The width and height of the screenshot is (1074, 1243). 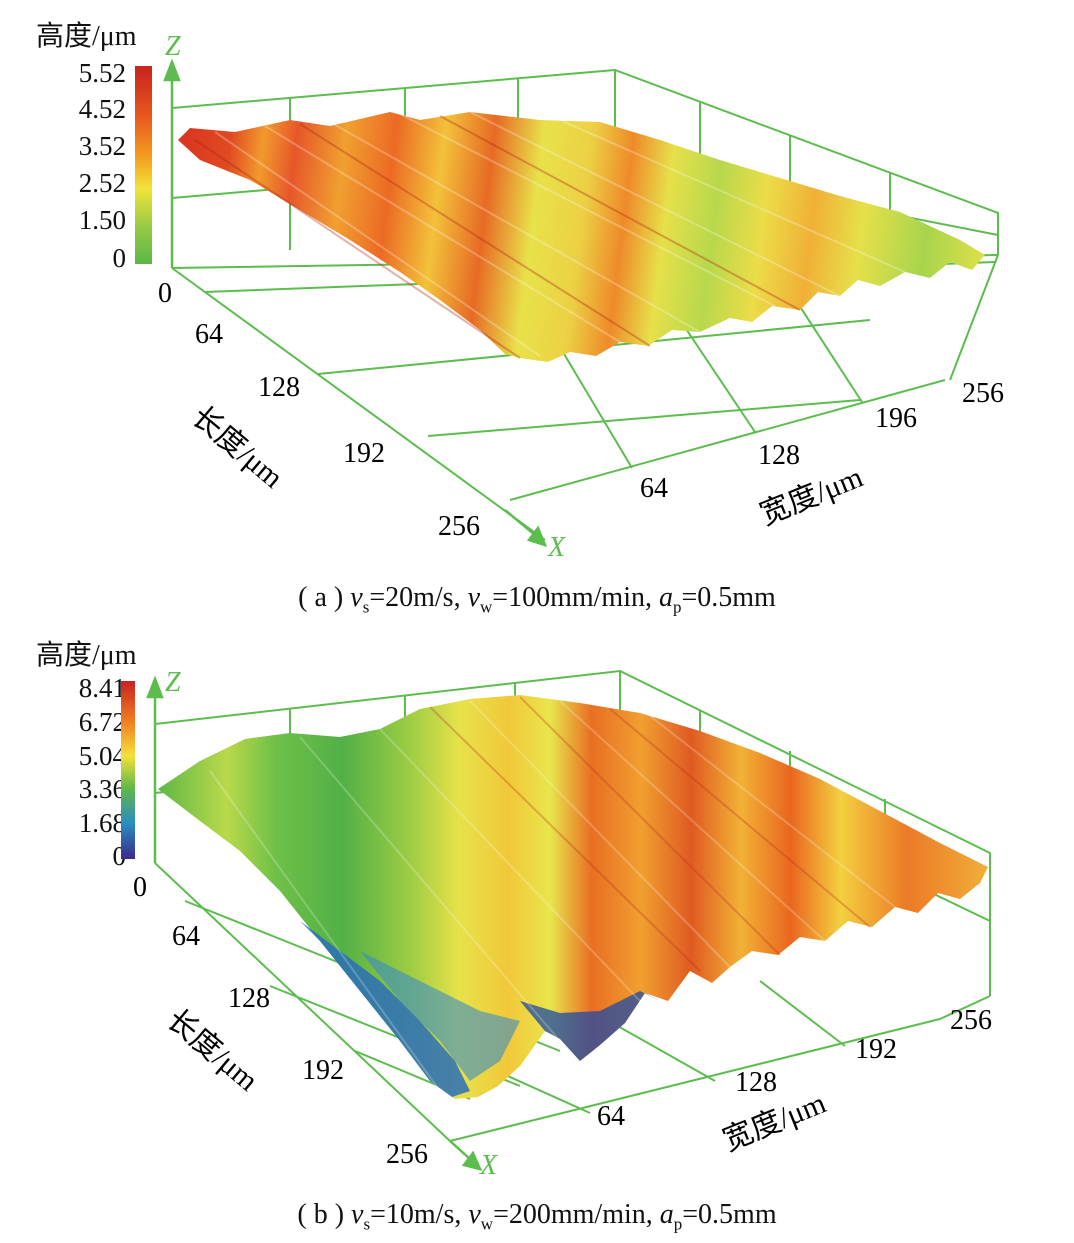 I want to click on colorbar-tick: 1.68, so click(x=102, y=823).